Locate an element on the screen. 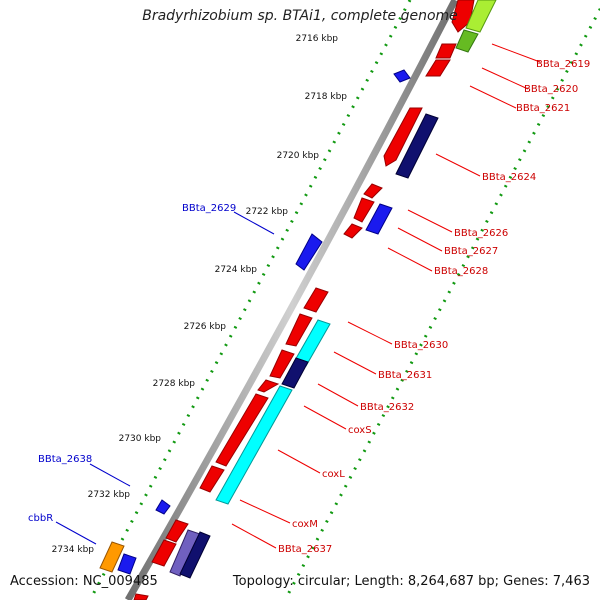 This screenshot has height=600, width=600. gene-label-bbta-2629: BBta_2629 is located at coordinates (209, 208).